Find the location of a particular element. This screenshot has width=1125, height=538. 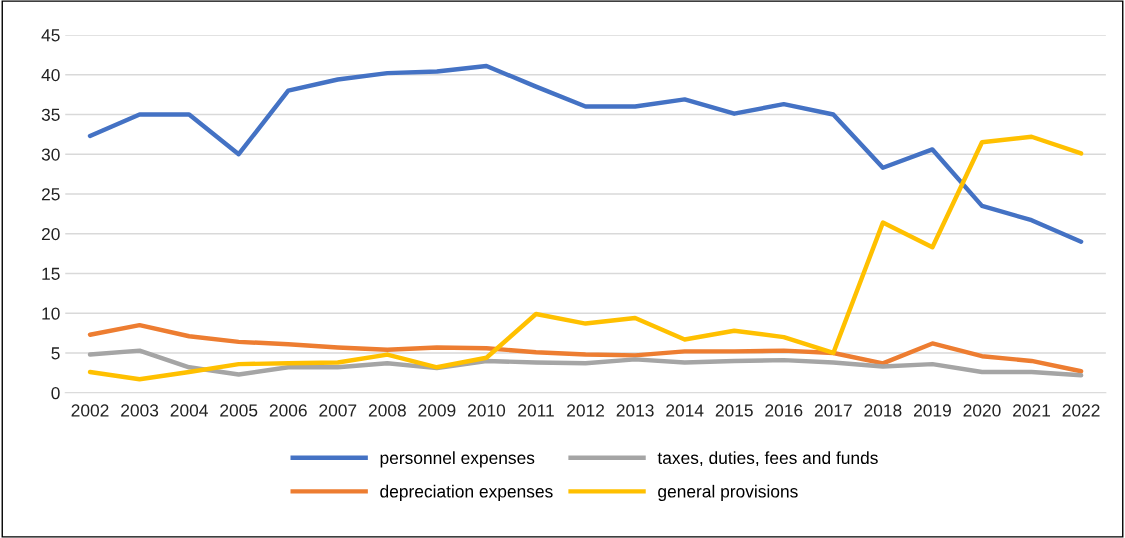

y-tick-label: 30 is located at coordinates (50, 154).